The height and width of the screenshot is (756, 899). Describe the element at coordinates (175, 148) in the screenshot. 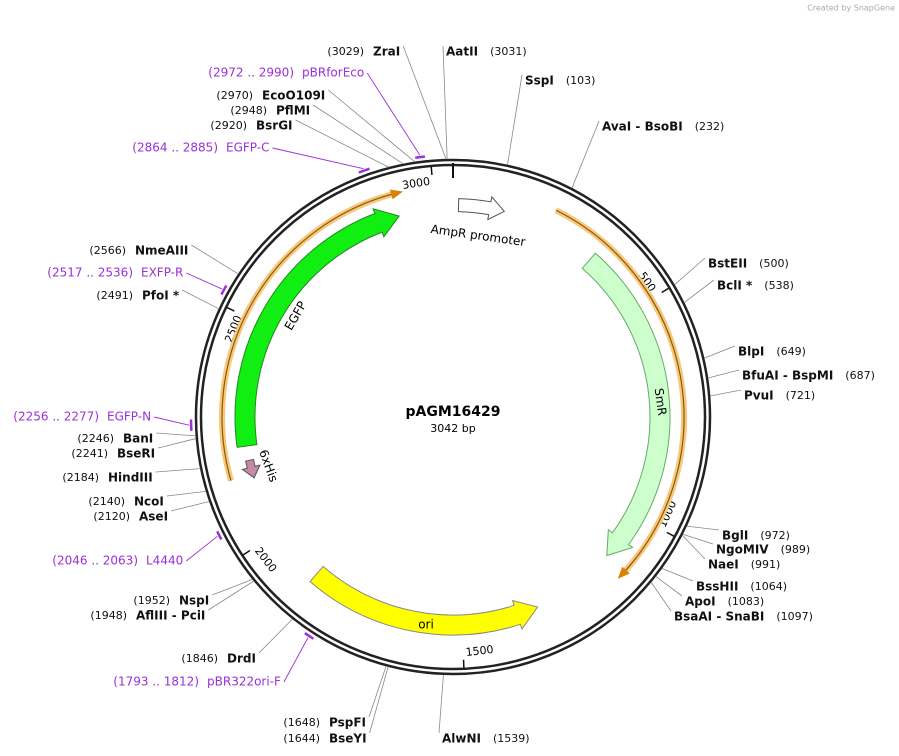

I see `primer-range: (2864 .. 2885)` at that location.